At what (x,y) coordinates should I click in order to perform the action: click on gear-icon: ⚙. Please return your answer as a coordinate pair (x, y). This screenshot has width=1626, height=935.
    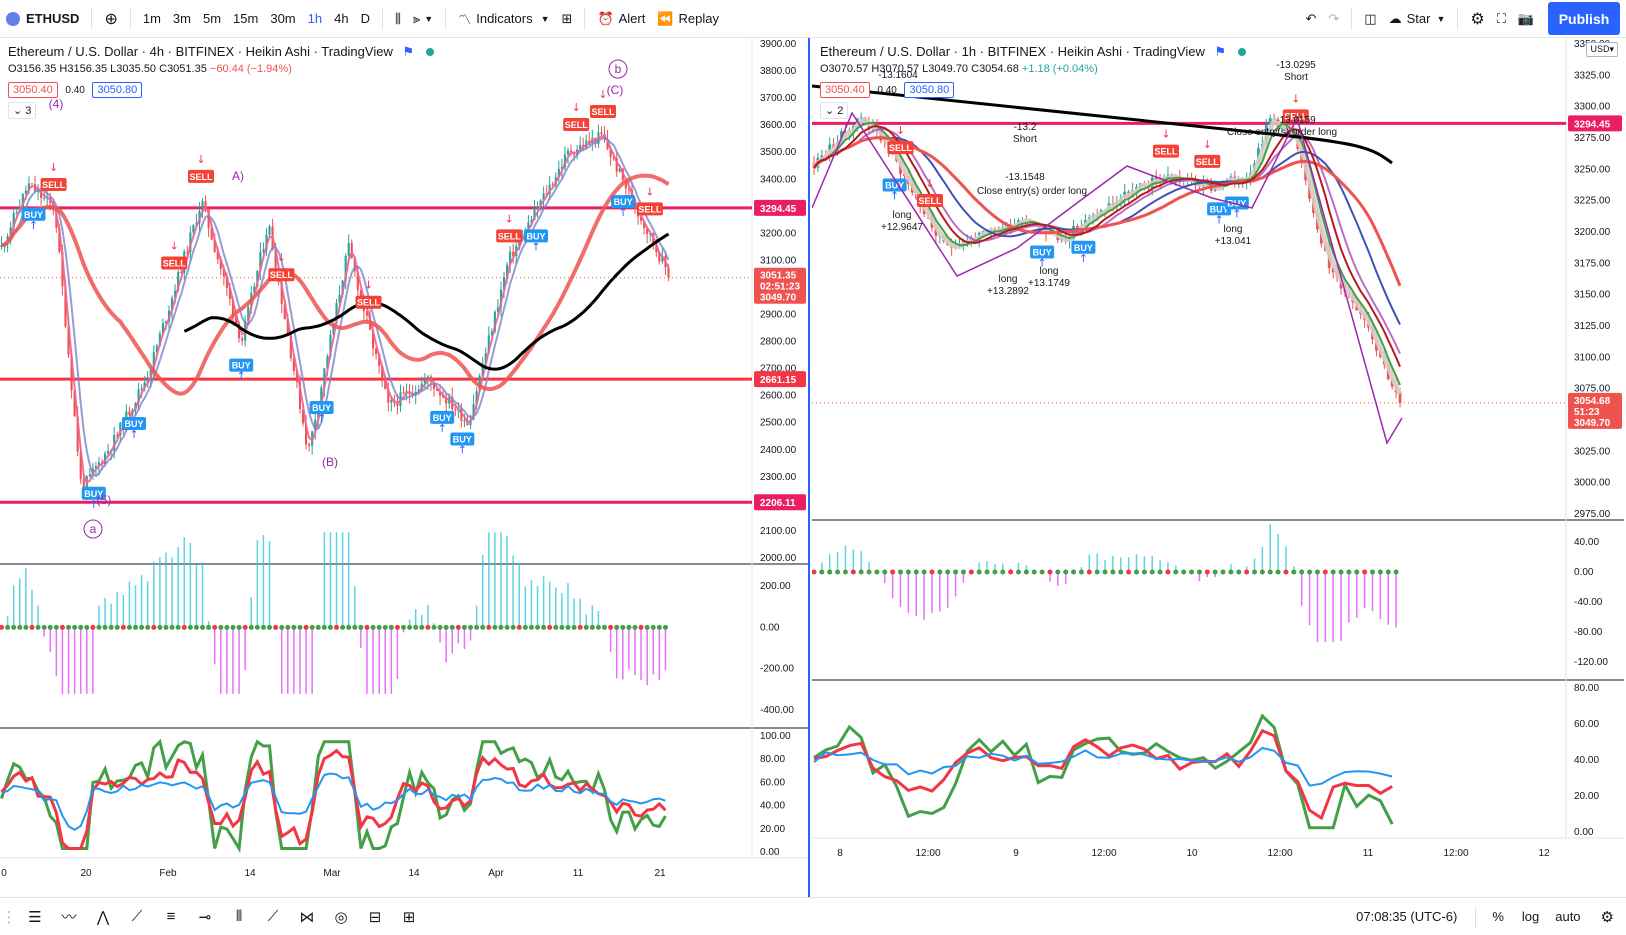
    Looking at the image, I should click on (1607, 917).